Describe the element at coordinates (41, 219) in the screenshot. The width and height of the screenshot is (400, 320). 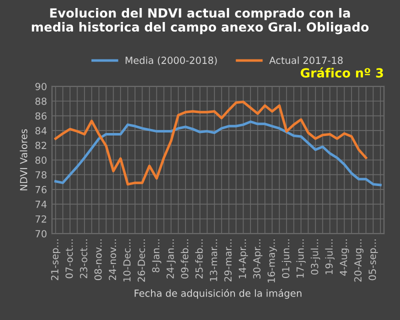
I see `y-tick-label: 72` at that location.